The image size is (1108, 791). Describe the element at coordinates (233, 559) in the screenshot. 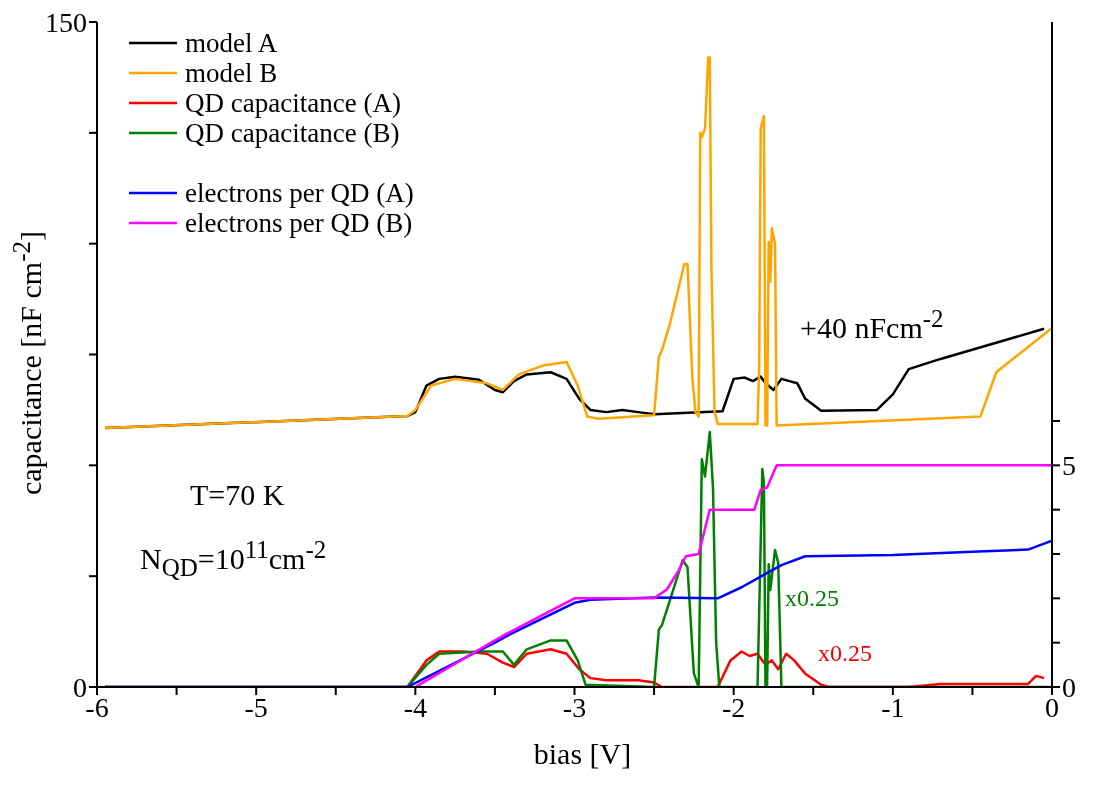

I see `annotation: N$_{QD}$=10$^{11}$cm$^{-2}$` at that location.